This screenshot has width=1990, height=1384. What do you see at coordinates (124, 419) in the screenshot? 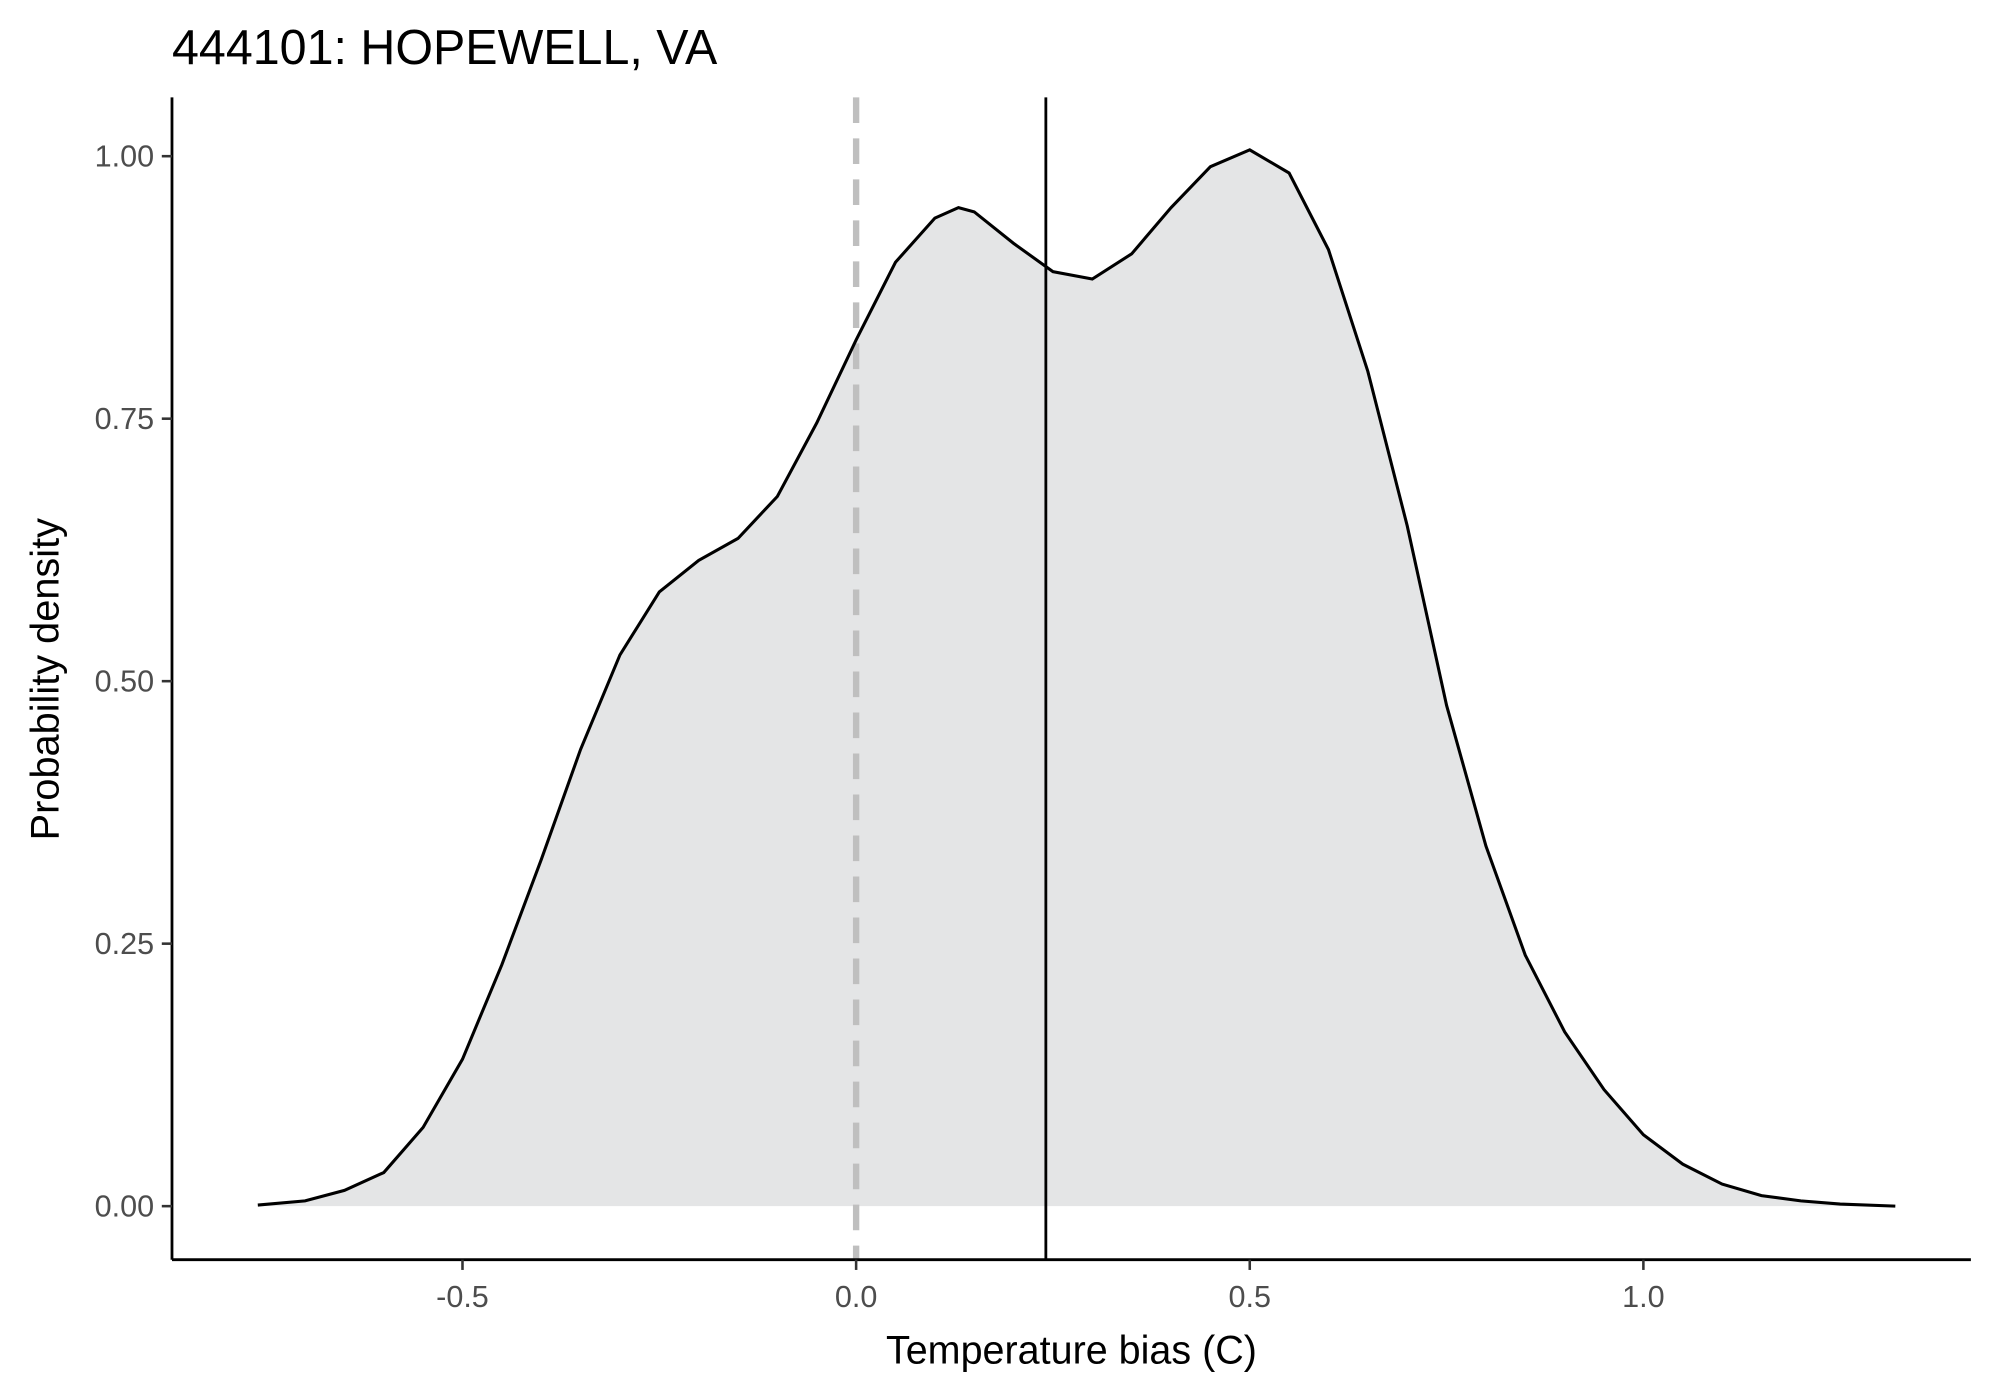
I see `y-tick-label: 0.75` at bounding box center [124, 419].